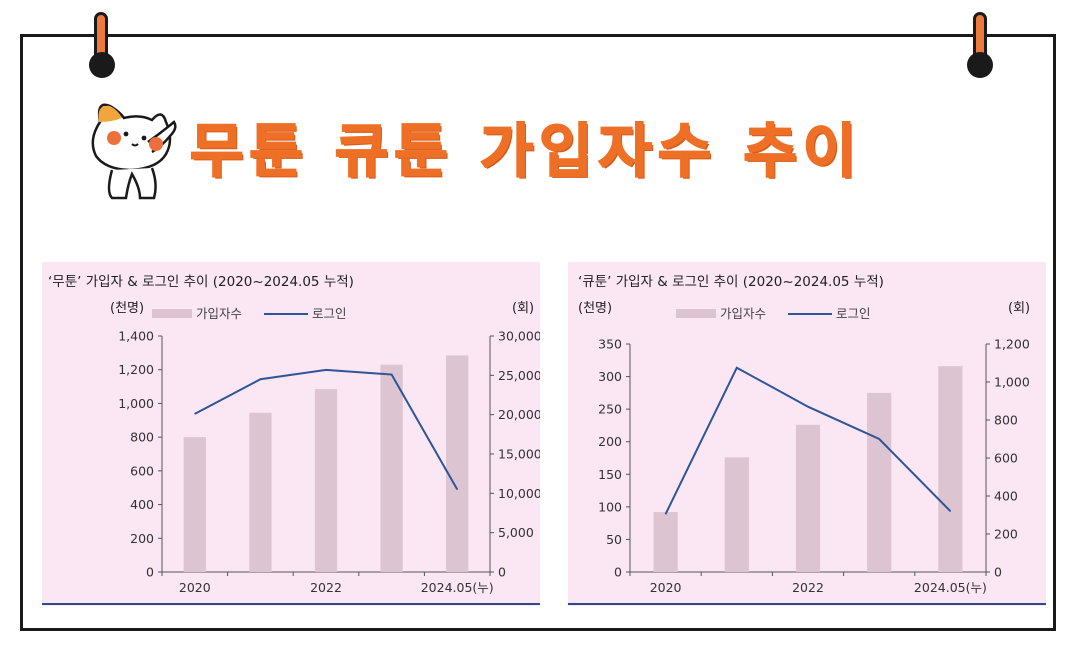 The width and height of the screenshot is (1080, 649). Describe the element at coordinates (201, 282) in the screenshot. I see `chart-title-mutoon: ‘무툰’ 가입자 & 로그인 추이 (2020~2024.05 누적)` at that location.